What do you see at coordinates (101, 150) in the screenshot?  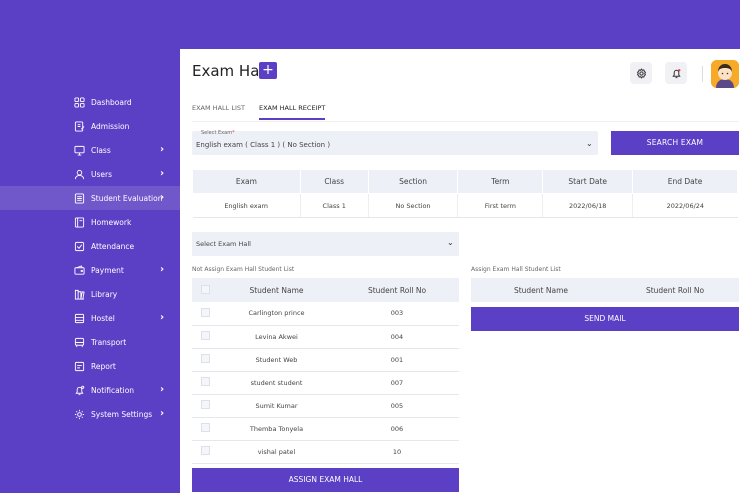 I see `sidebar-item-label: Class` at bounding box center [101, 150].